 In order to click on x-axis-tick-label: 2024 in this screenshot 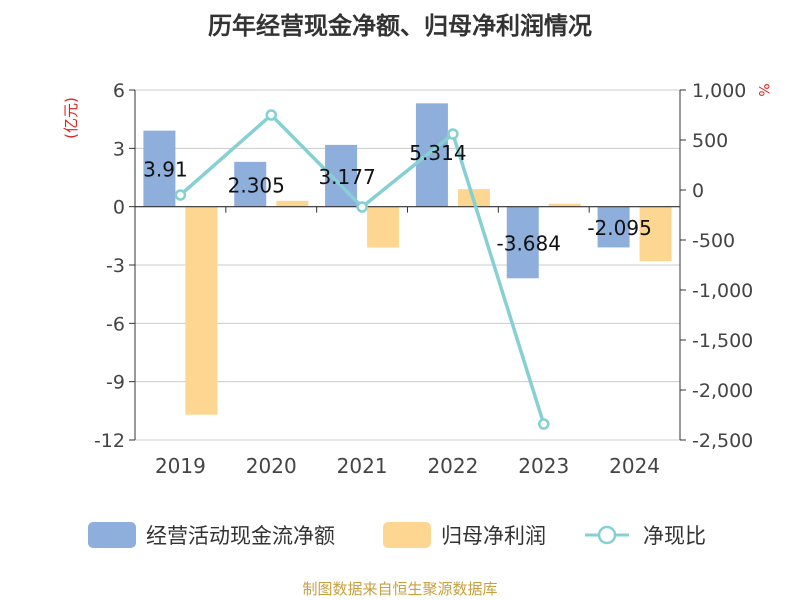, I will do `click(634, 466)`.